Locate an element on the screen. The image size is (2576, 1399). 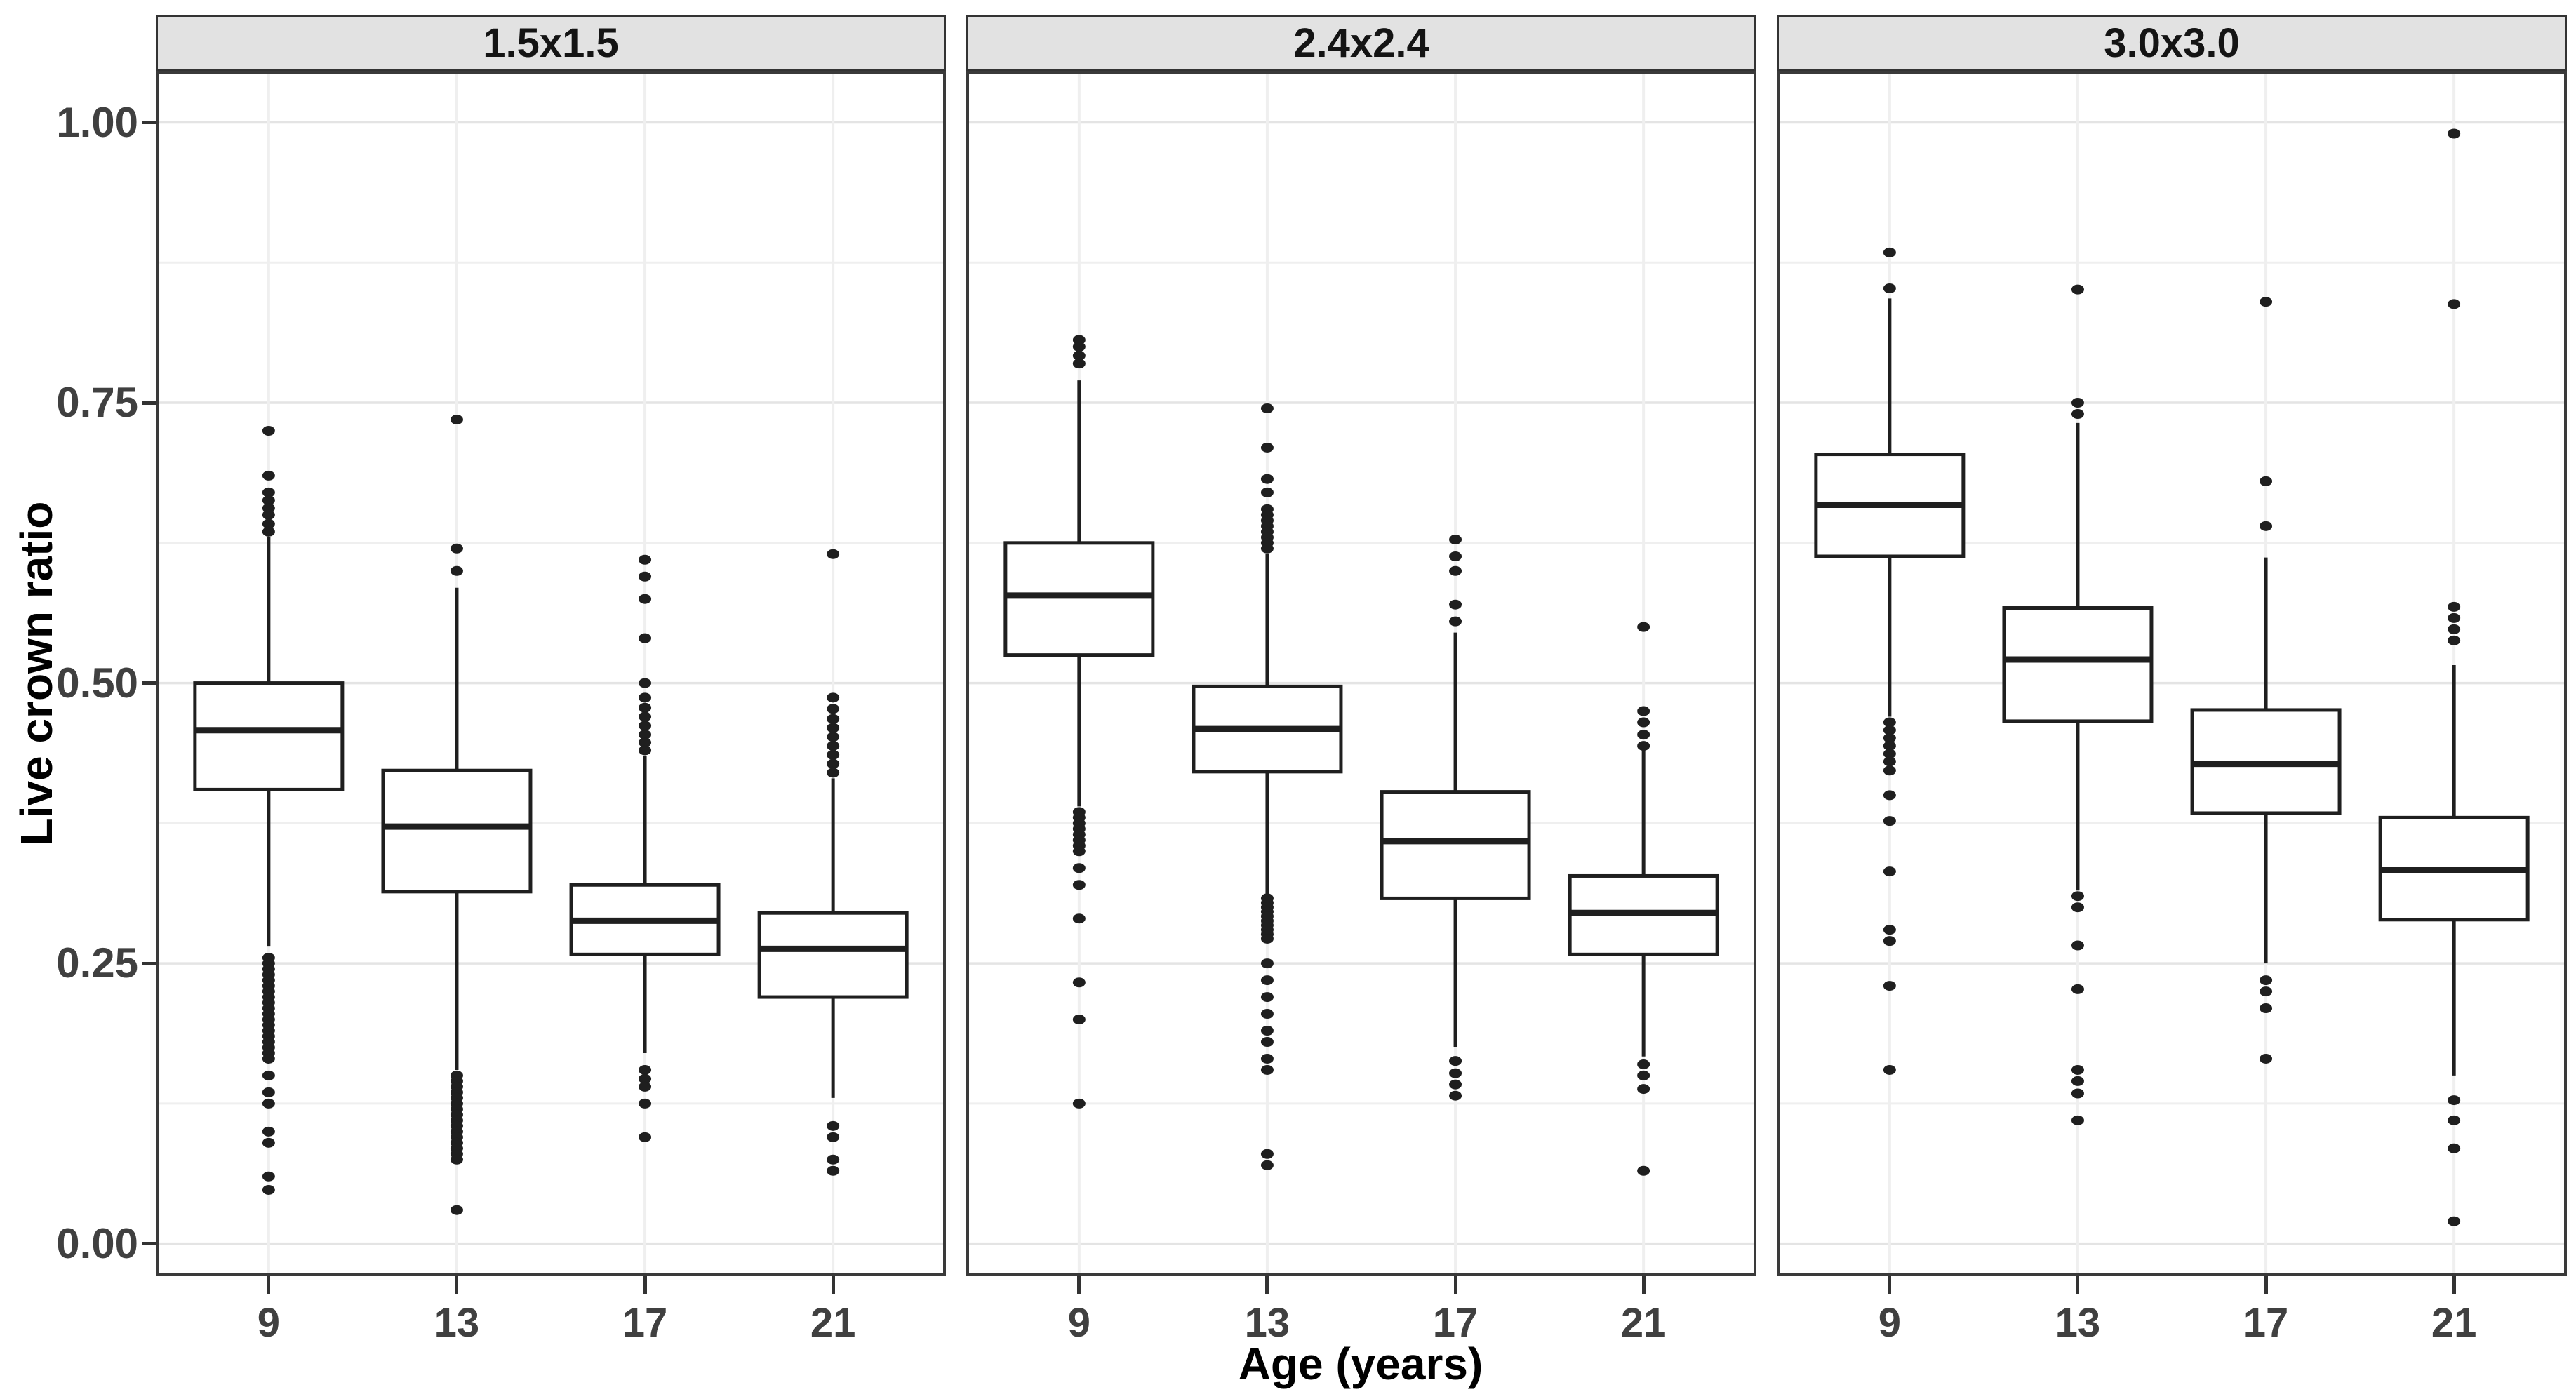
x-tick-label: 21 is located at coordinates (833, 1323).